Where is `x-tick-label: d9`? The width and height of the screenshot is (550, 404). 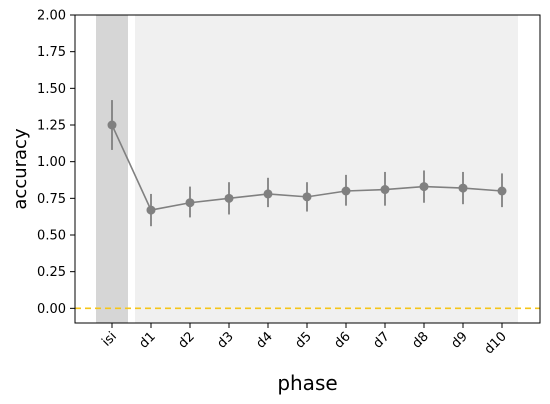 x-tick-label: d9 is located at coordinates (460, 340).